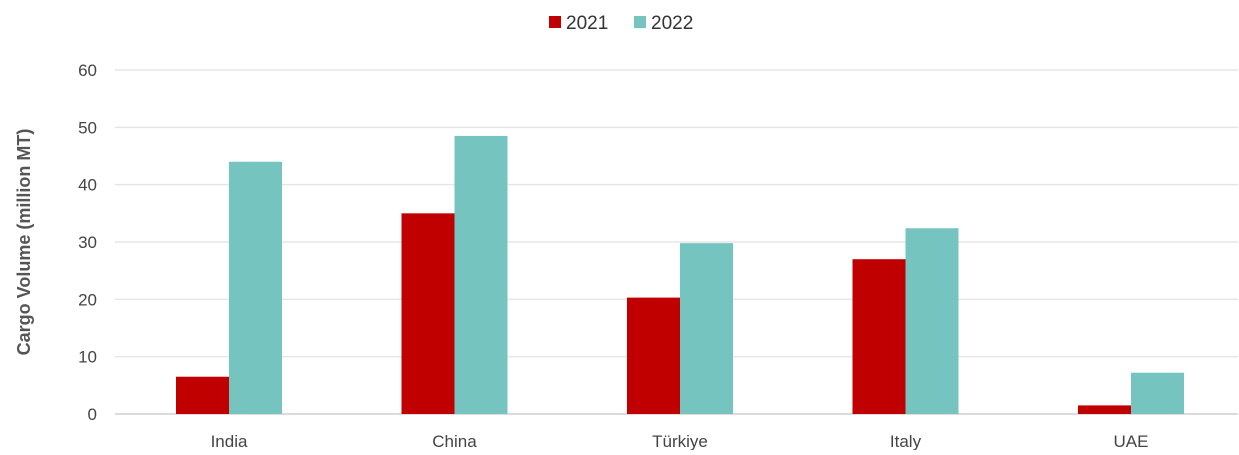 The image size is (1239, 455). I want to click on y-tick-label: 50, so click(87, 127).